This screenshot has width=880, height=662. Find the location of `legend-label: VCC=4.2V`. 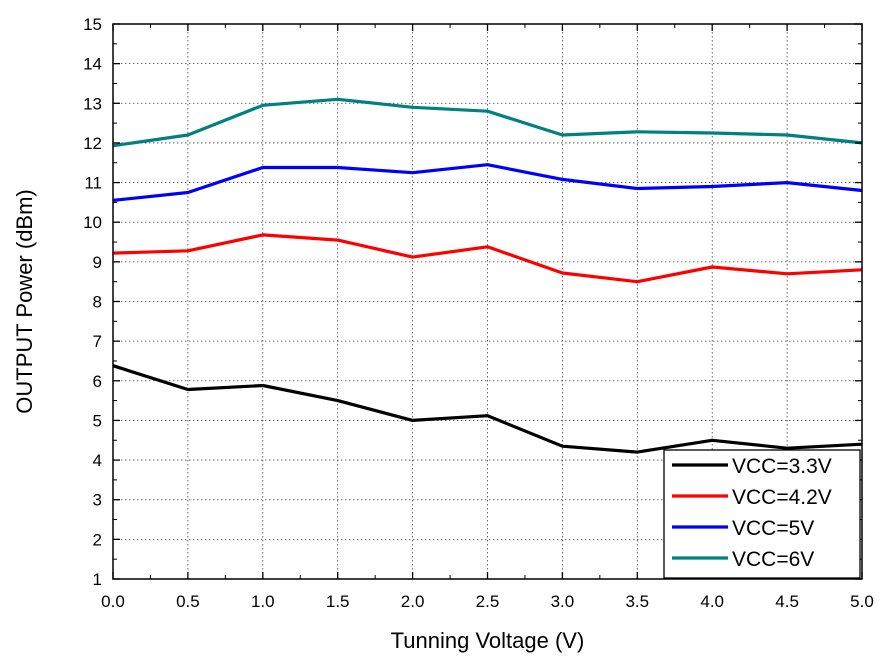

legend-label: VCC=4.2V is located at coordinates (782, 497).